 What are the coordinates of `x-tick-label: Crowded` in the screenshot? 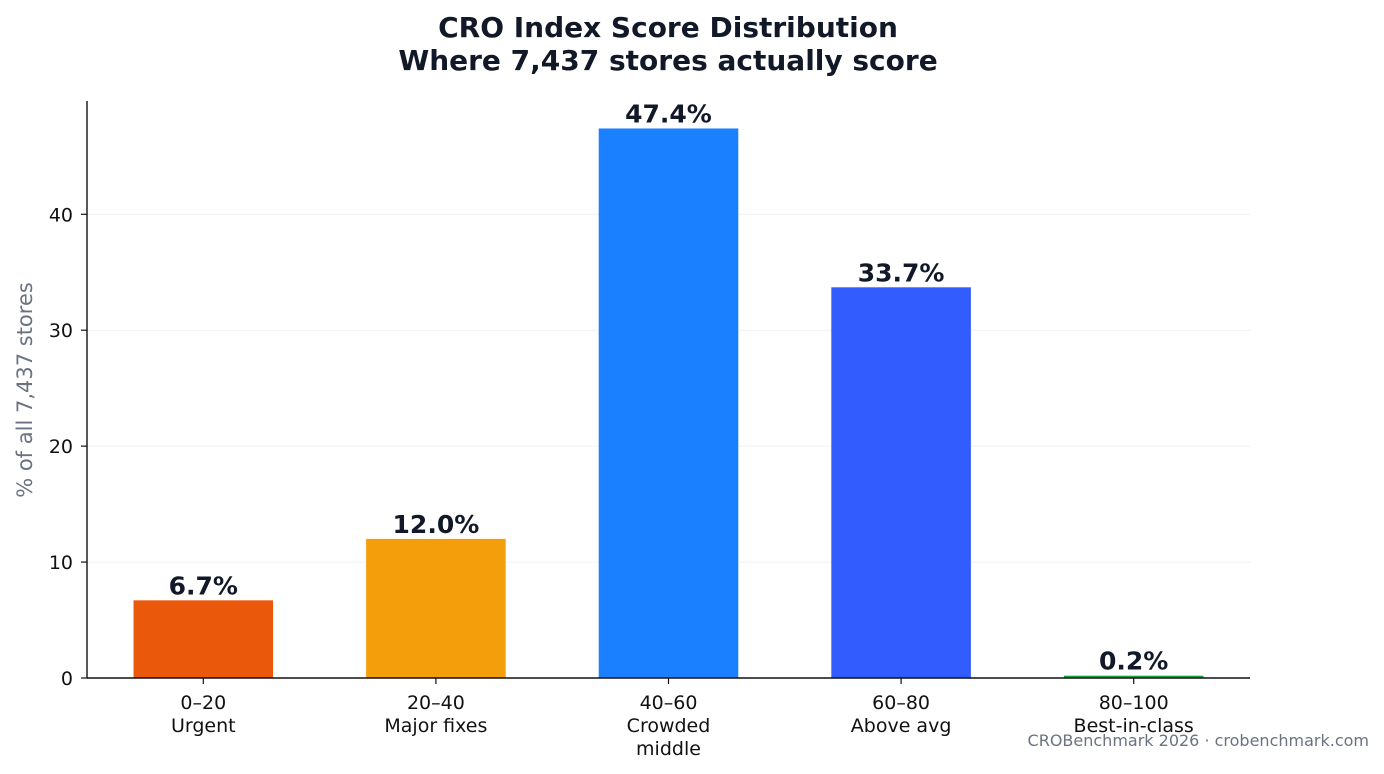 It's located at (669, 726).